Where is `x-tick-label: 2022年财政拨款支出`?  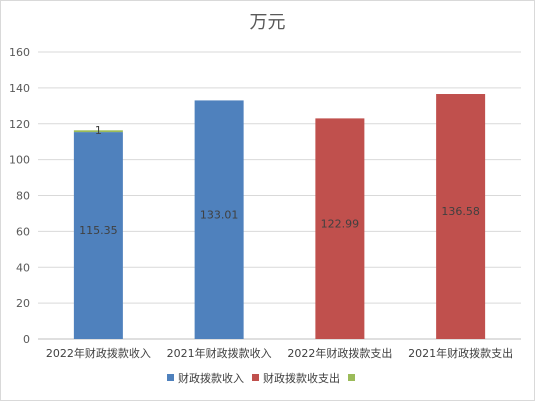 x-tick-label: 2022年财政拨款支出 is located at coordinates (339, 353).